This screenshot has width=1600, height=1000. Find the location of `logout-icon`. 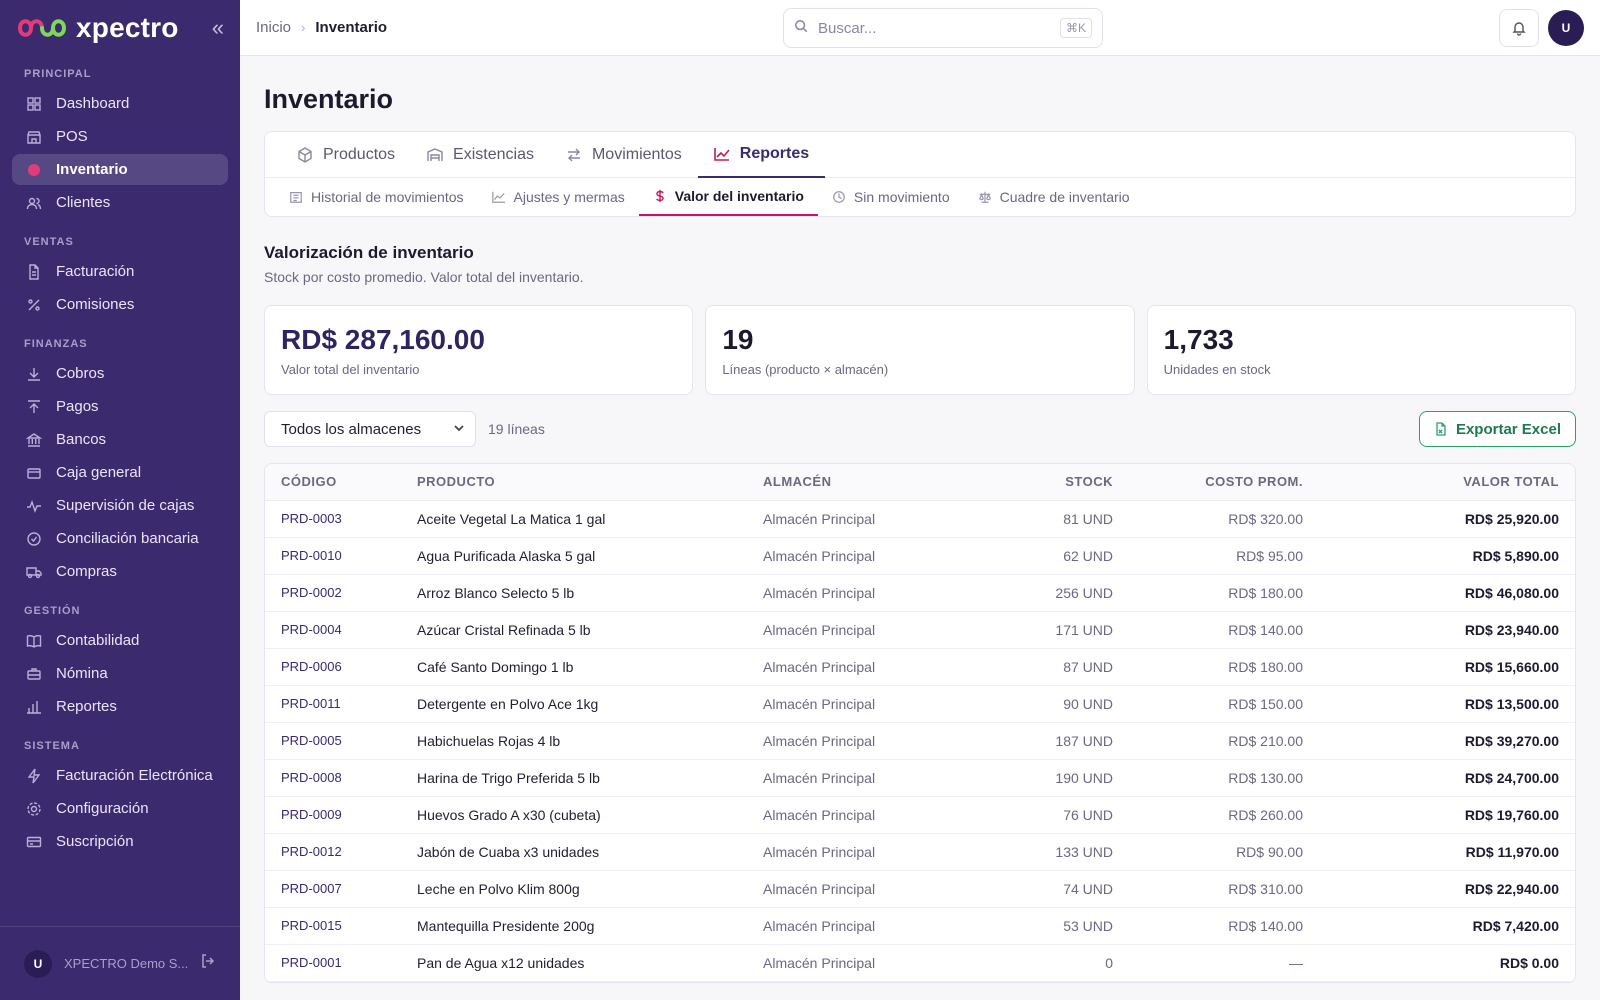

logout-icon is located at coordinates (208, 963).